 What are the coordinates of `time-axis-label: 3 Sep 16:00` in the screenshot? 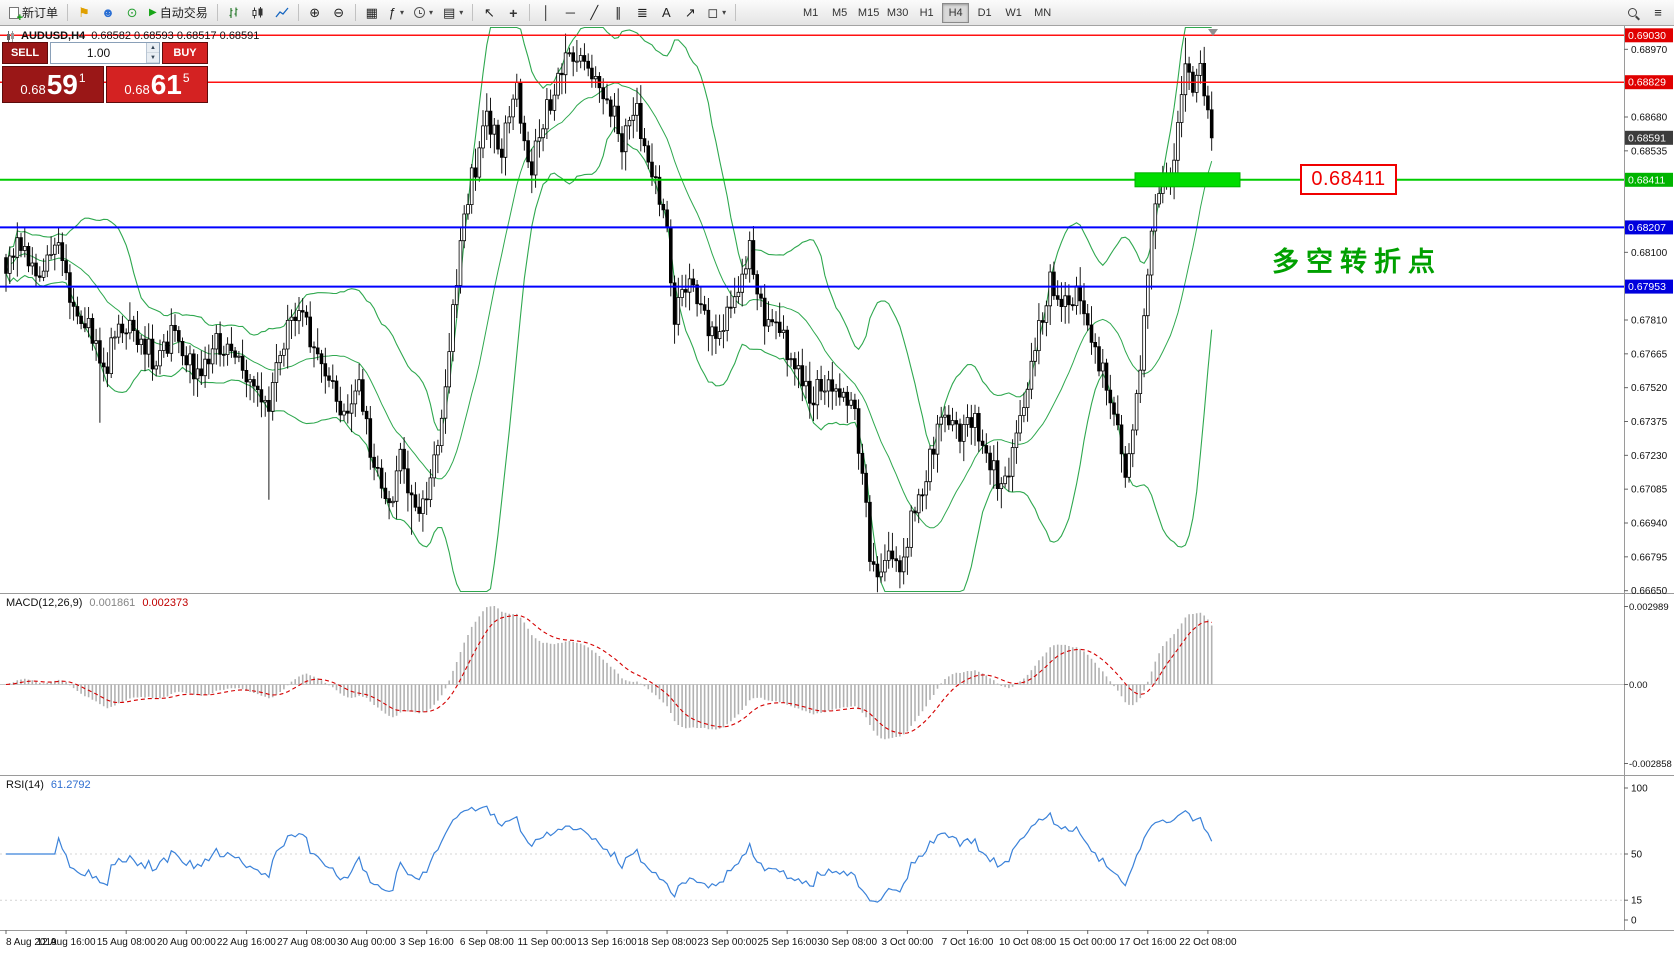 It's located at (427, 942).